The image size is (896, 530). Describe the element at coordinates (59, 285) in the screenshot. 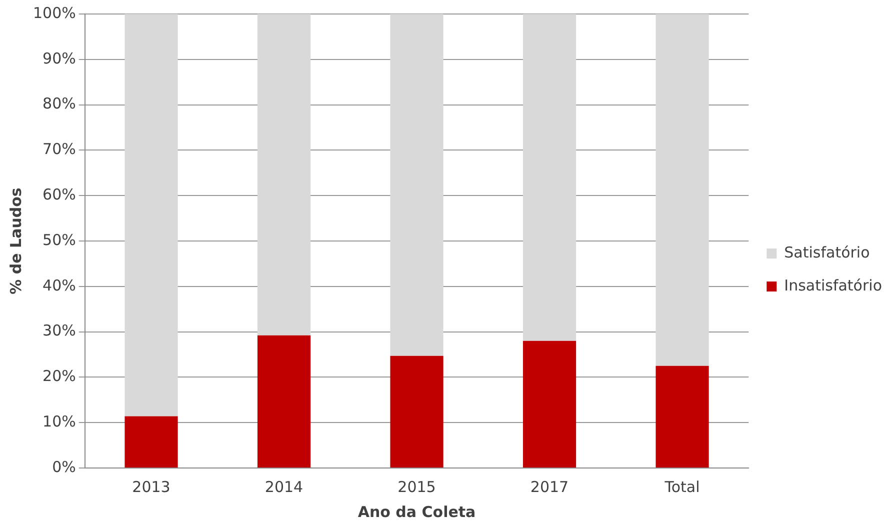

I see `y-tick-label: 40%` at that location.